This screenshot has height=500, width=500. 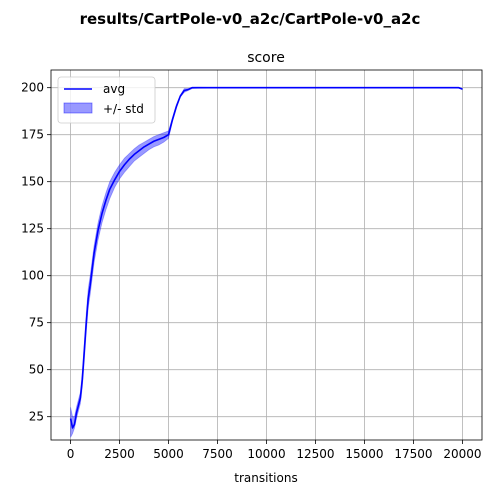 I want to click on x-tick-label: 2500, so click(x=119, y=454).